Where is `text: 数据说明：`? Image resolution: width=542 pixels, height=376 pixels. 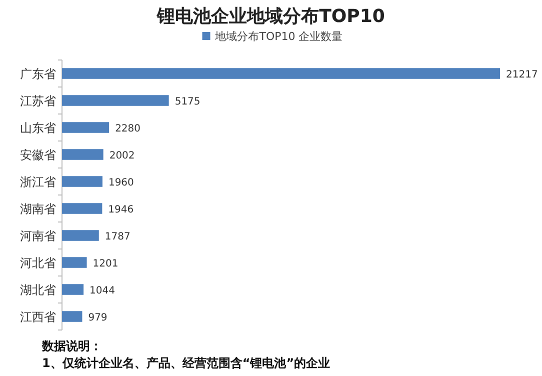
text: 数据说明： is located at coordinates (71, 346).